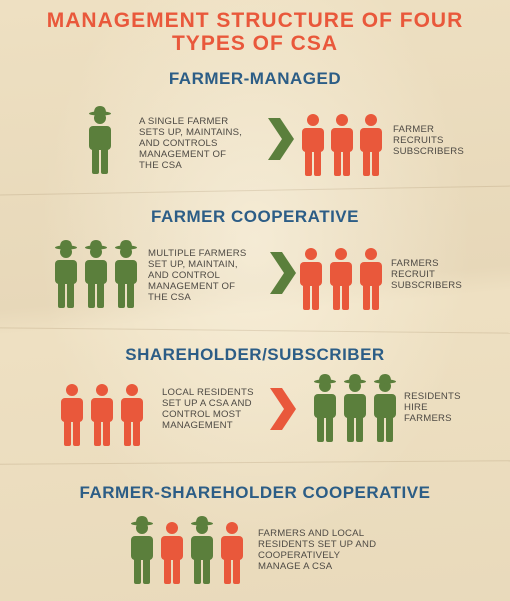  What do you see at coordinates (432, 407) in the screenshot?
I see `shareholder-subscriber-result: RESIDENTS HIRE FARMERS` at bounding box center [432, 407].